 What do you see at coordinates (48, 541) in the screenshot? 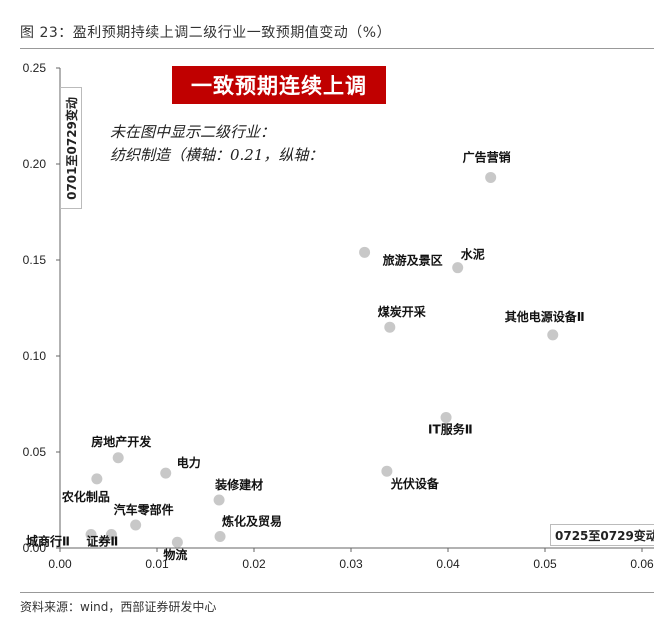
I see `data-point-label: 城商行Ⅱ` at bounding box center [48, 541].